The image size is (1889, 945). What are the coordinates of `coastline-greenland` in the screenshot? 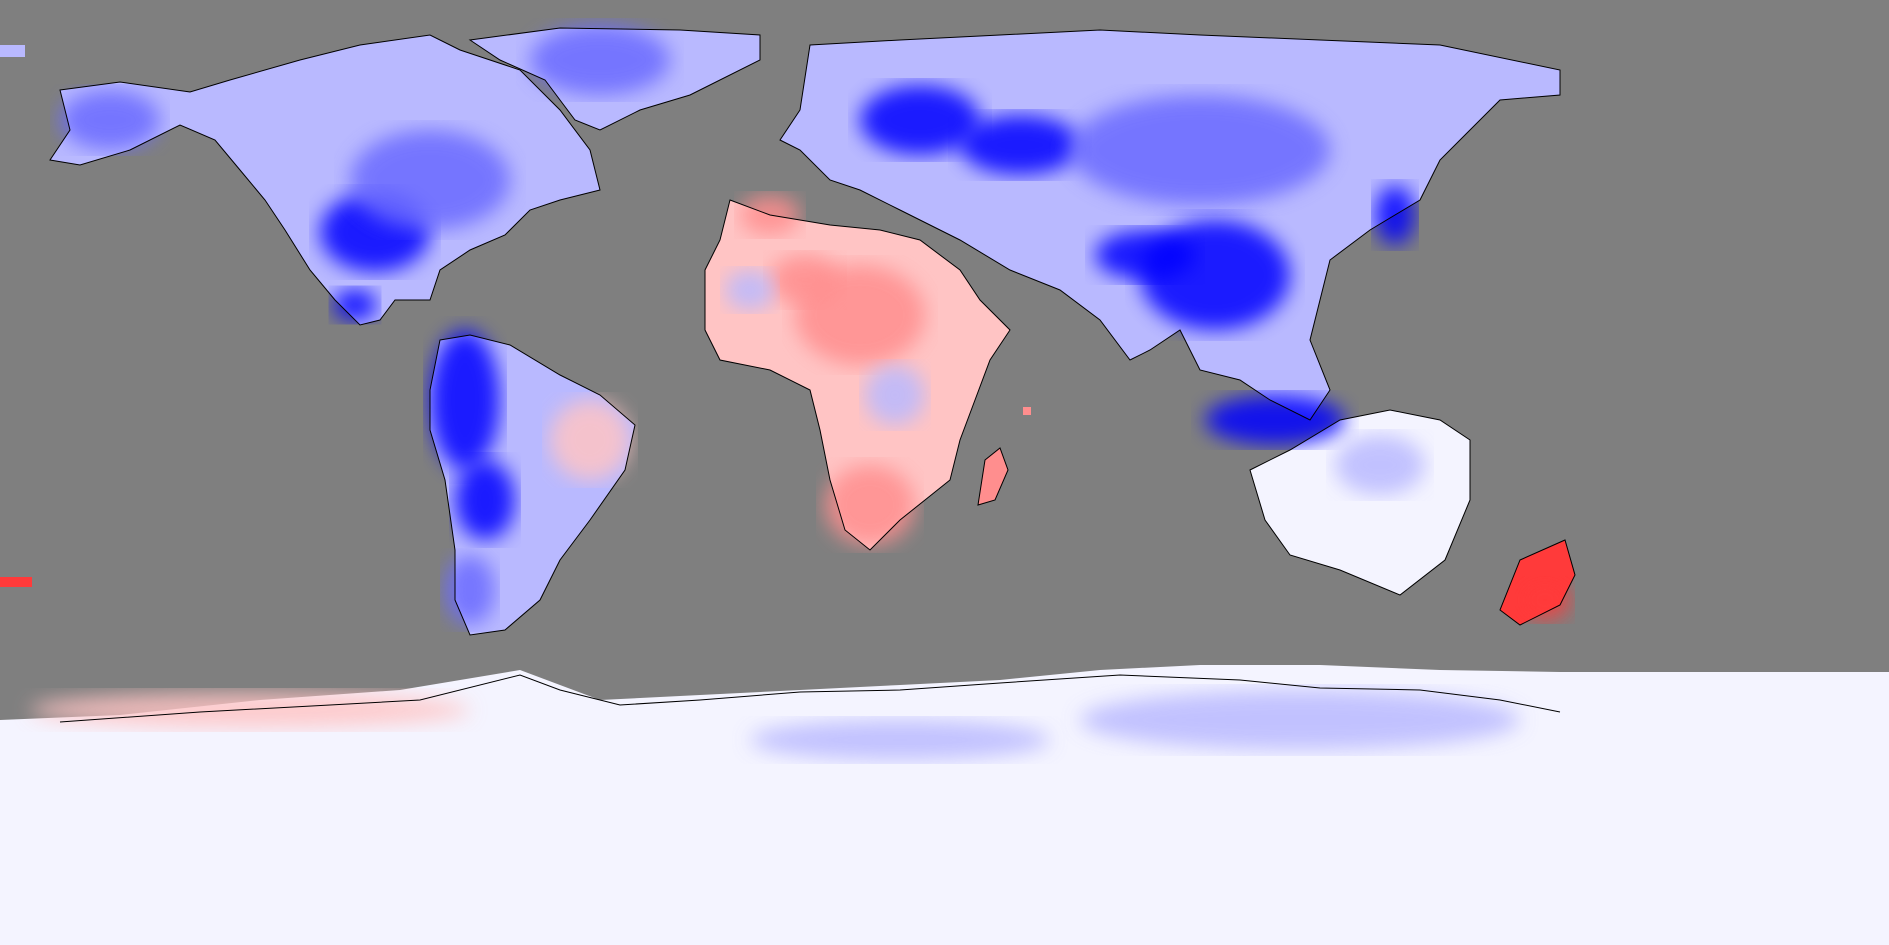 It's located at (614, 79).